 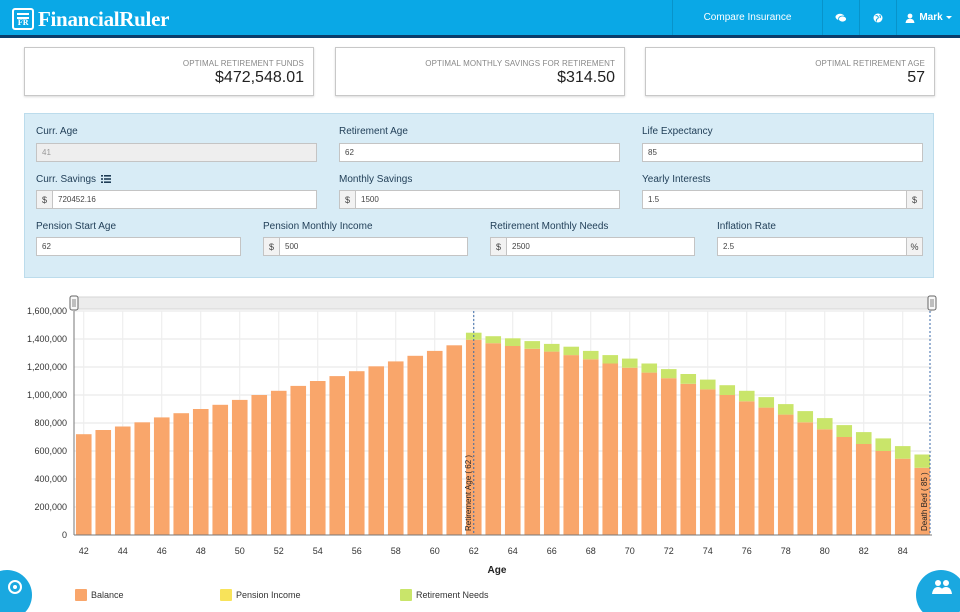 What do you see at coordinates (942, 587) in the screenshot?
I see `people-icon` at bounding box center [942, 587].